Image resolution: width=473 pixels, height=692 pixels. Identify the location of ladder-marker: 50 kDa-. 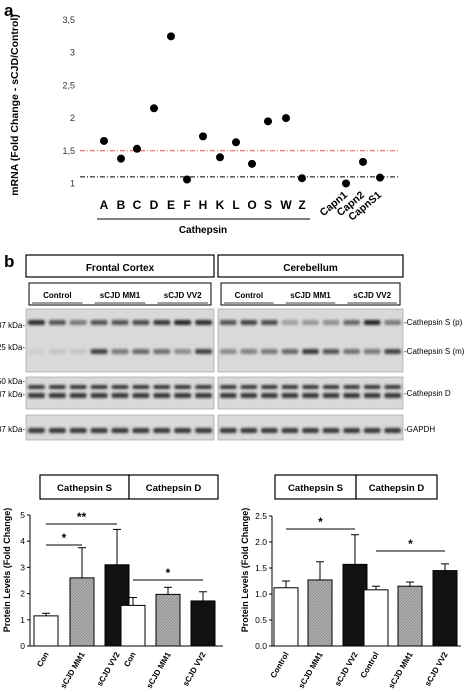
(12, 381).